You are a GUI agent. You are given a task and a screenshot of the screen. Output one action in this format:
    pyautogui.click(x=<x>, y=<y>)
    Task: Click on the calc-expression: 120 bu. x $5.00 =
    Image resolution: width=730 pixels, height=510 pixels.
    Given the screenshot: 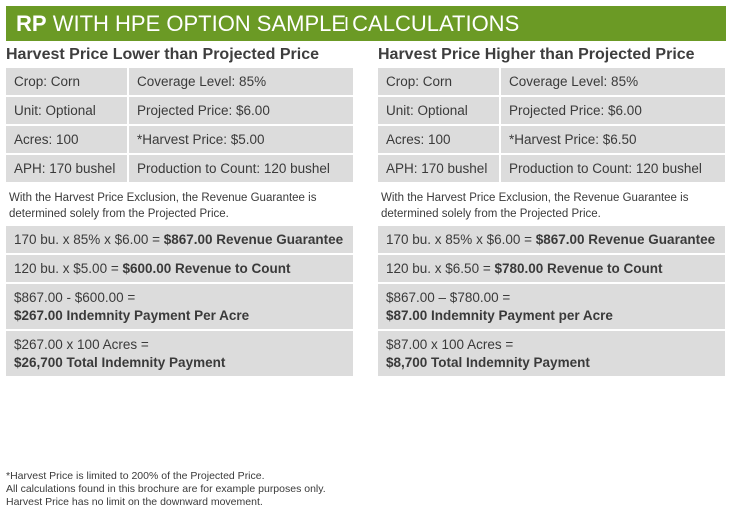 What is the action you would take?
    pyautogui.click(x=68, y=268)
    